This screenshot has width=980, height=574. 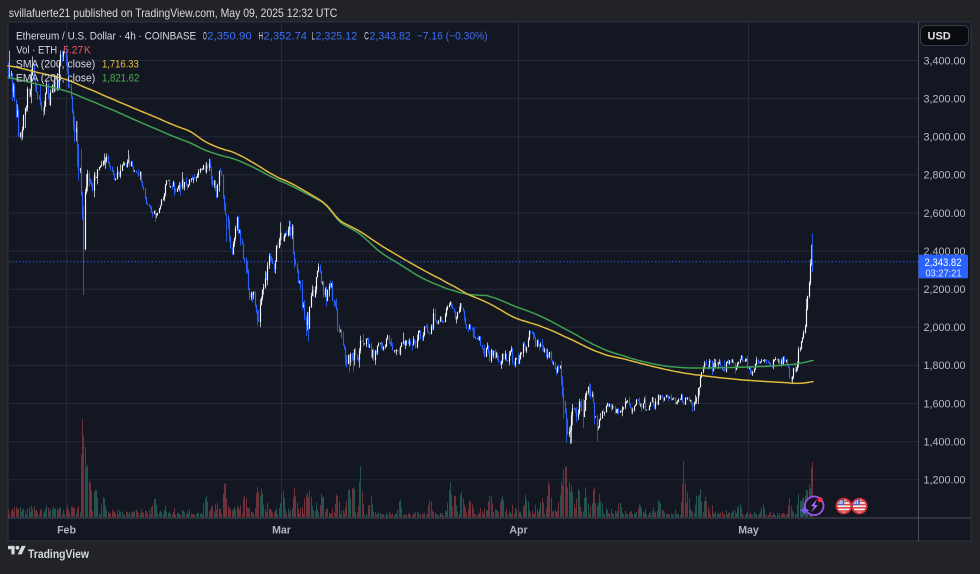 What do you see at coordinates (945, 481) in the screenshot?
I see `svg-text: 1,200.00` at bounding box center [945, 481].